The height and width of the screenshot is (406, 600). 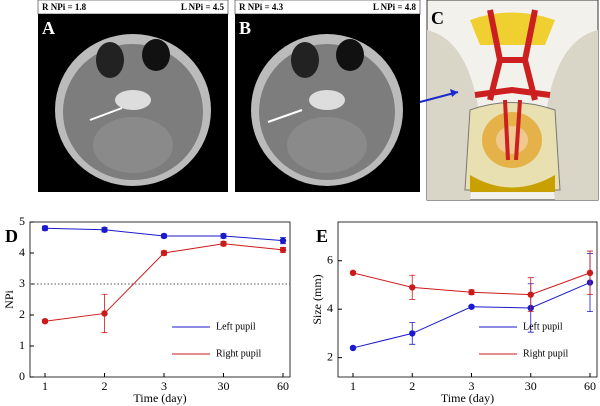 What do you see at coordinates (48, 28) in the screenshot?
I see `panel-label: A` at bounding box center [48, 28].